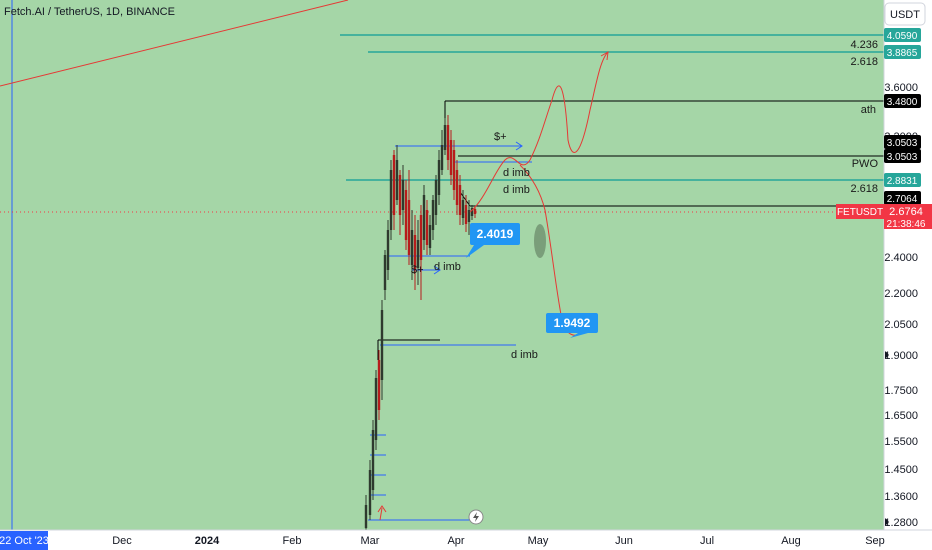 This screenshot has height=550, width=932. Describe the element at coordinates (875, 541) in the screenshot. I see `time-tick: Sep` at that location.